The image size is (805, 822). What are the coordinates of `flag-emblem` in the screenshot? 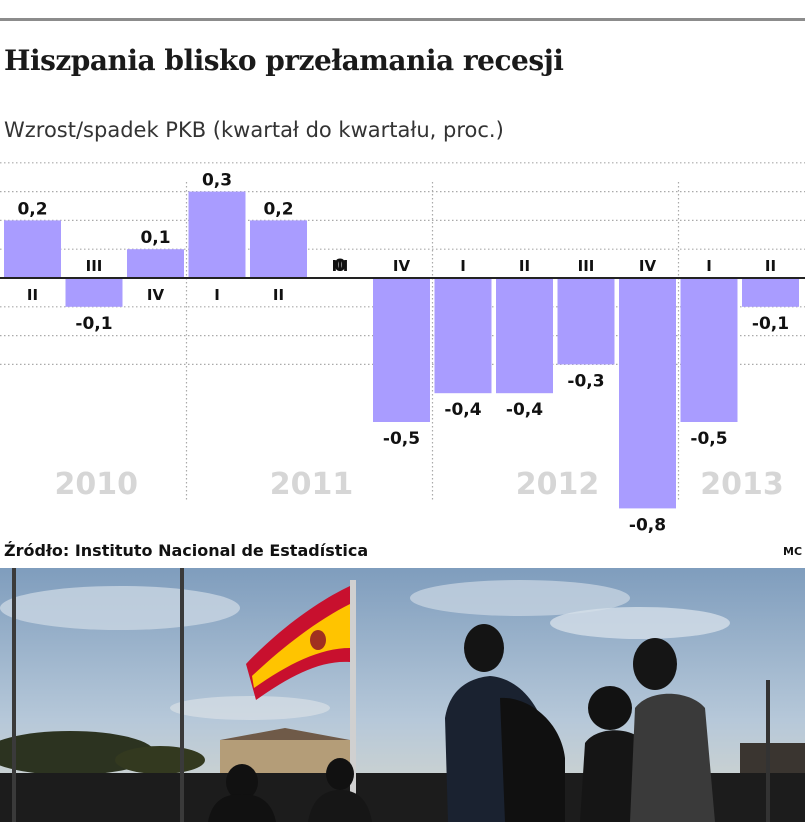 It's located at (318, 640).